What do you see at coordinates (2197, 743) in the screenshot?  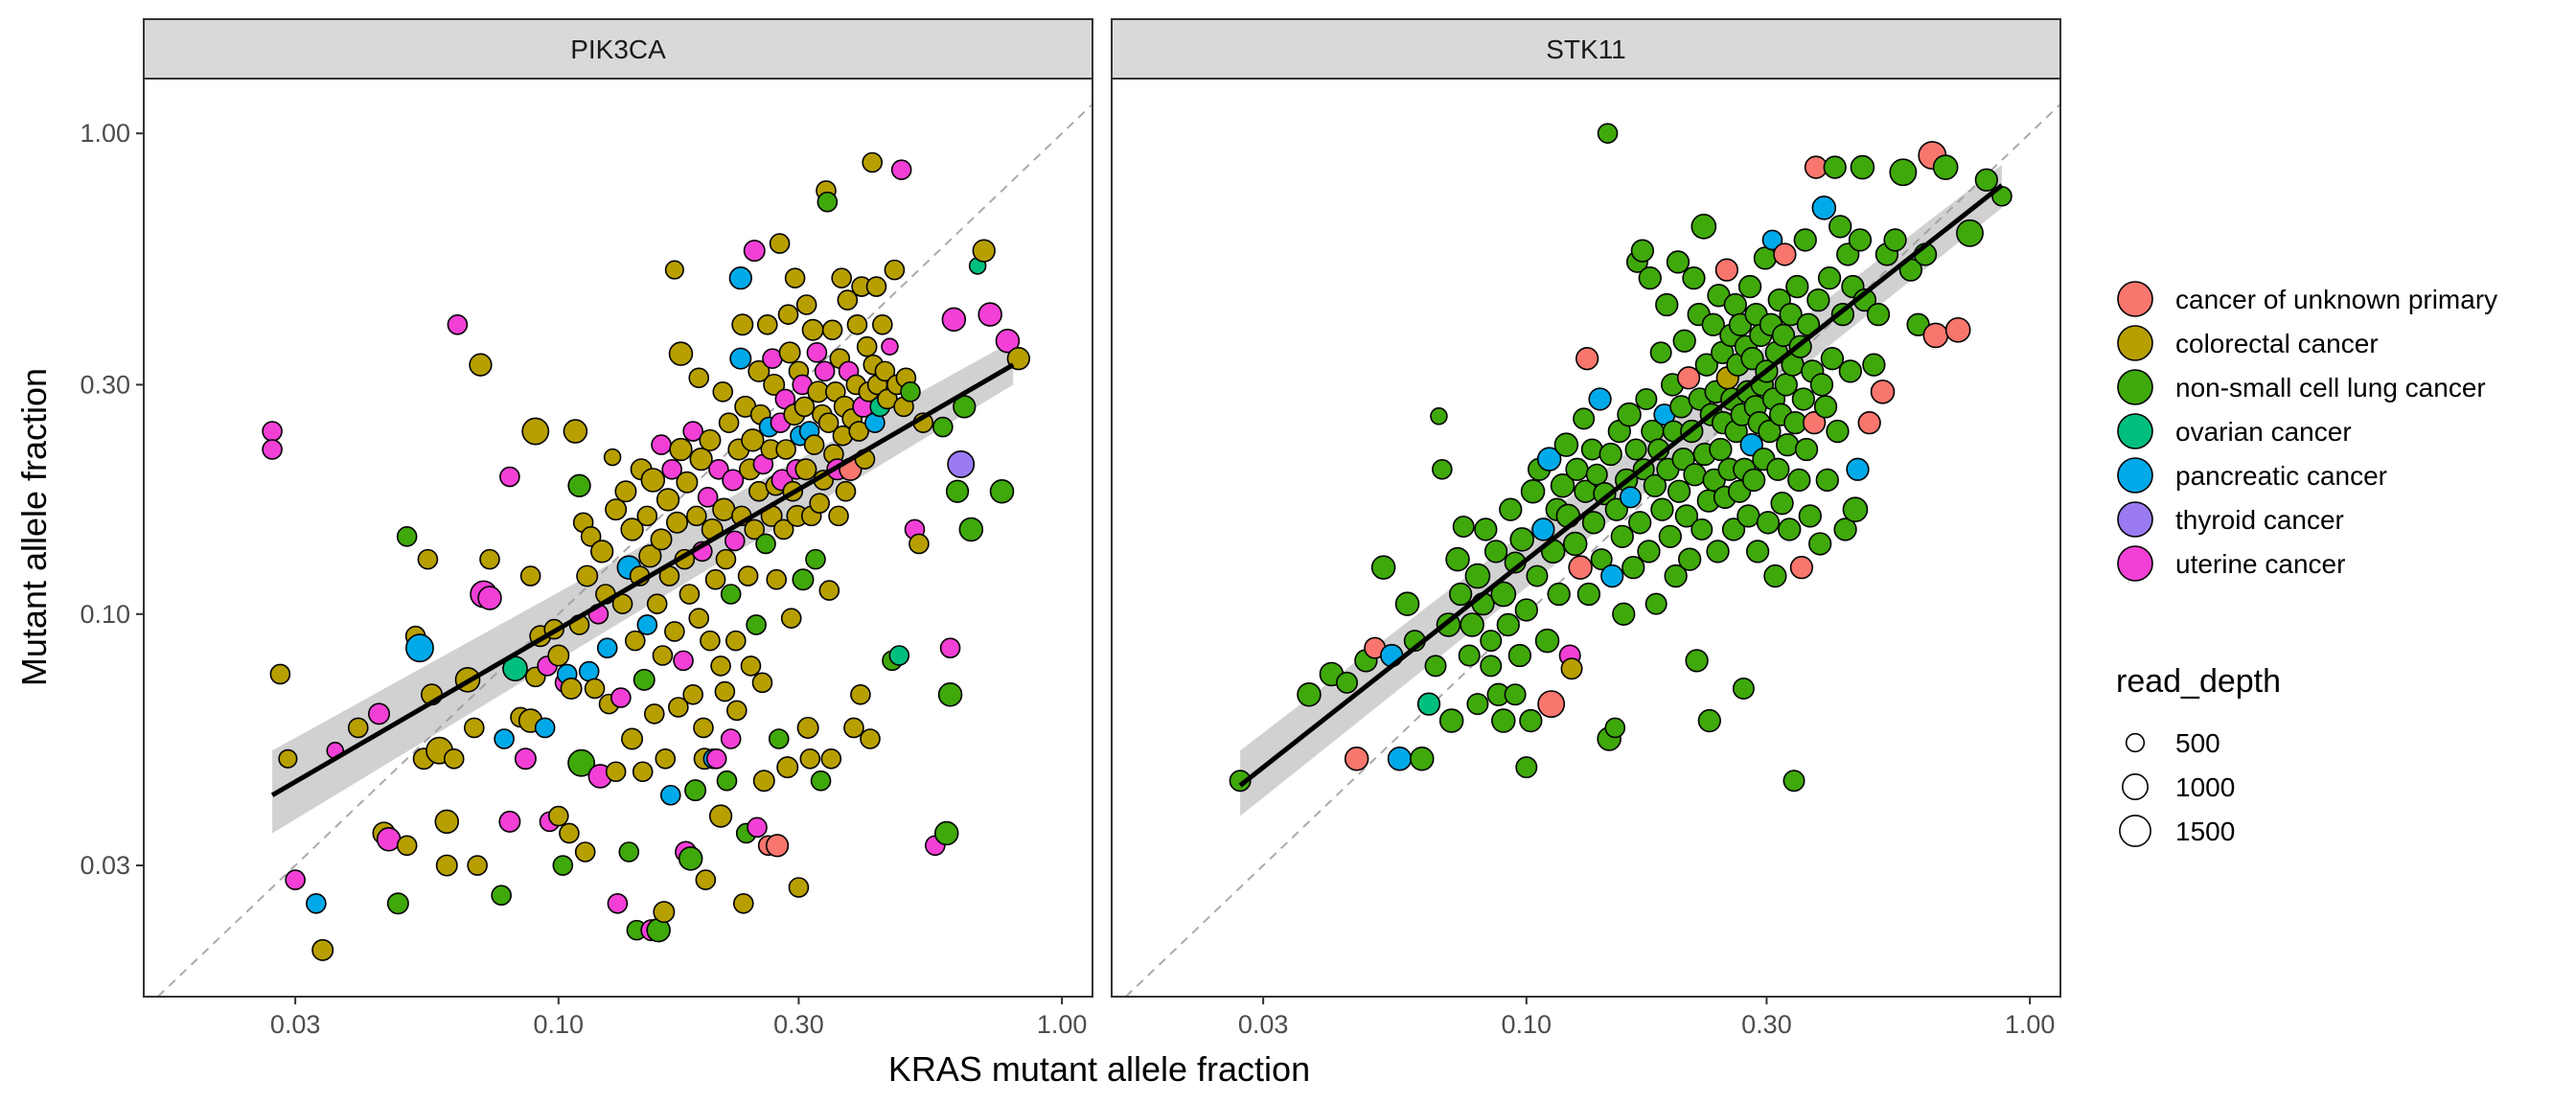 I see `size-legend-label: 500` at bounding box center [2197, 743].